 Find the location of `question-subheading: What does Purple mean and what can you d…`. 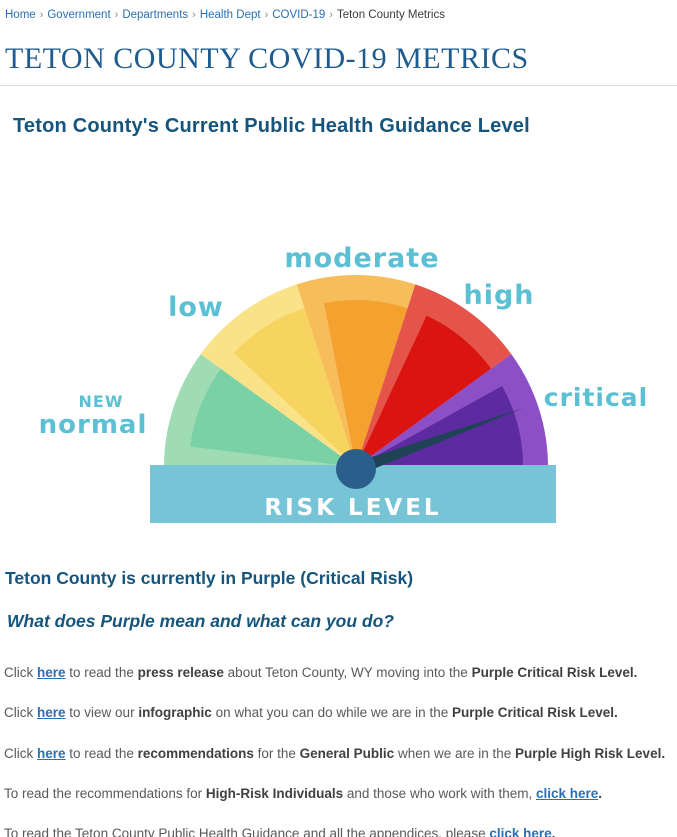

question-subheading: What does Purple mean and what can you d… is located at coordinates (200, 621).